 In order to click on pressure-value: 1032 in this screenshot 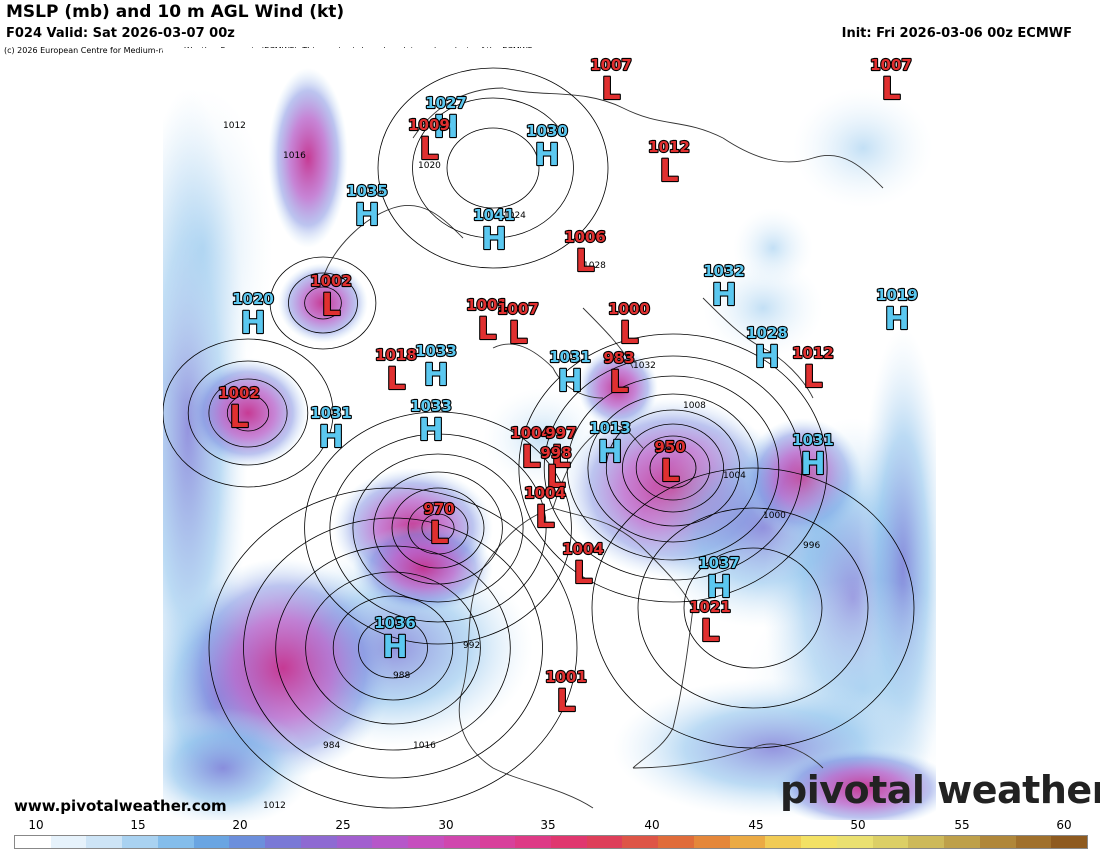, I will do `click(724, 271)`.